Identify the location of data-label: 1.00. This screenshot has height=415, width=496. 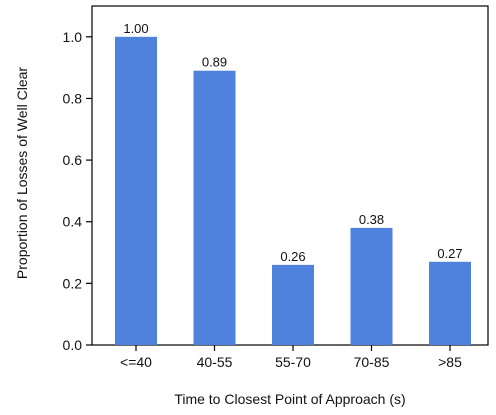
(135, 28).